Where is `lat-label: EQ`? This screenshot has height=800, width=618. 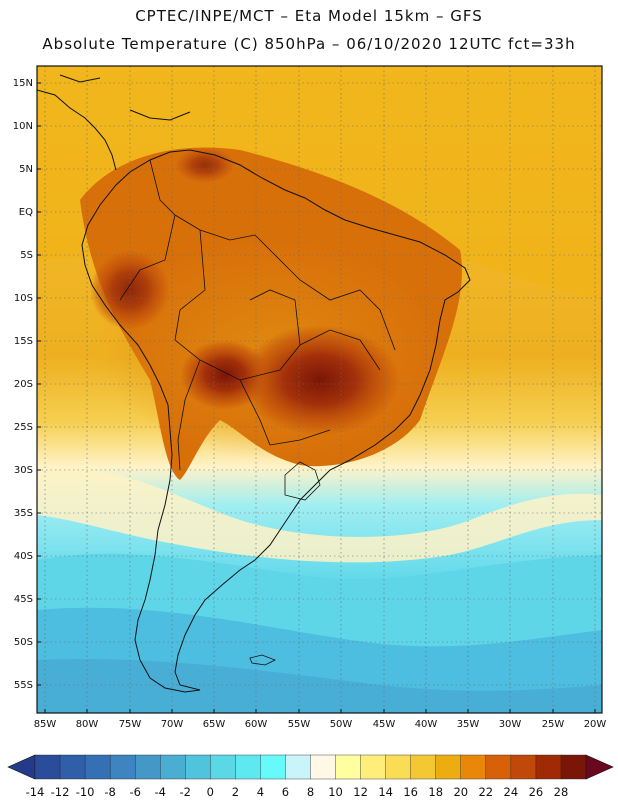
lat-label: EQ is located at coordinates (26, 212).